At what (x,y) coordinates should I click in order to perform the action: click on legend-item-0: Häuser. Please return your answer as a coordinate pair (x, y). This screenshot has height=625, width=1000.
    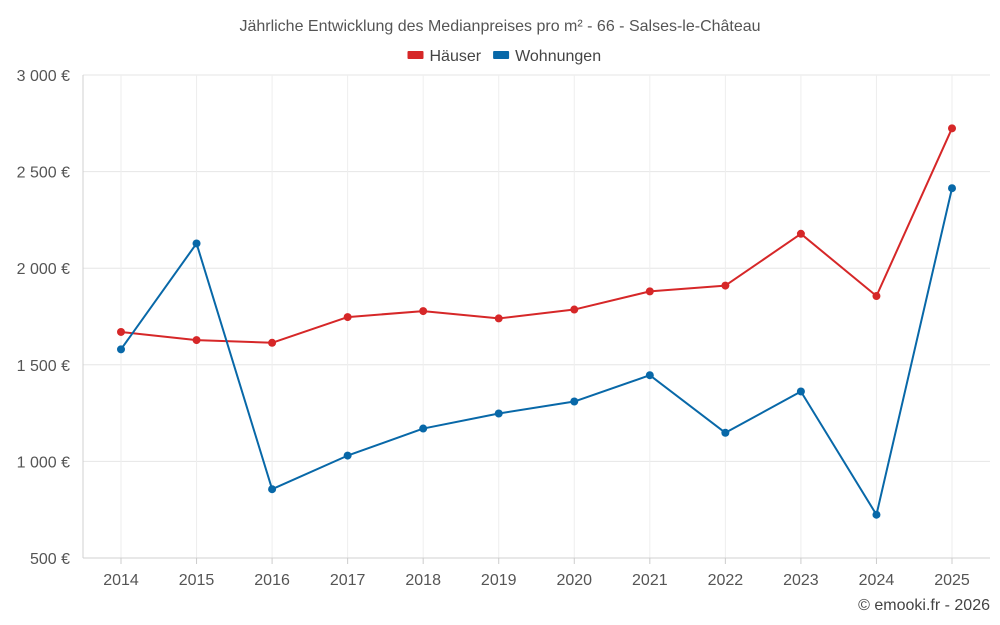
    Looking at the image, I should click on (444, 56).